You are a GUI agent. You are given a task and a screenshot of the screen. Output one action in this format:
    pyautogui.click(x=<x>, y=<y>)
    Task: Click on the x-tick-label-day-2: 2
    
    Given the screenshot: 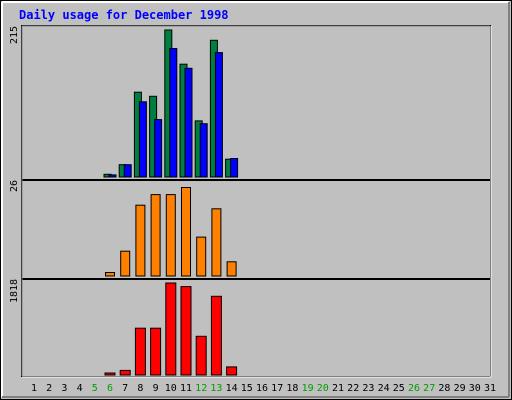 What is the action you would take?
    pyautogui.click(x=49, y=388)
    